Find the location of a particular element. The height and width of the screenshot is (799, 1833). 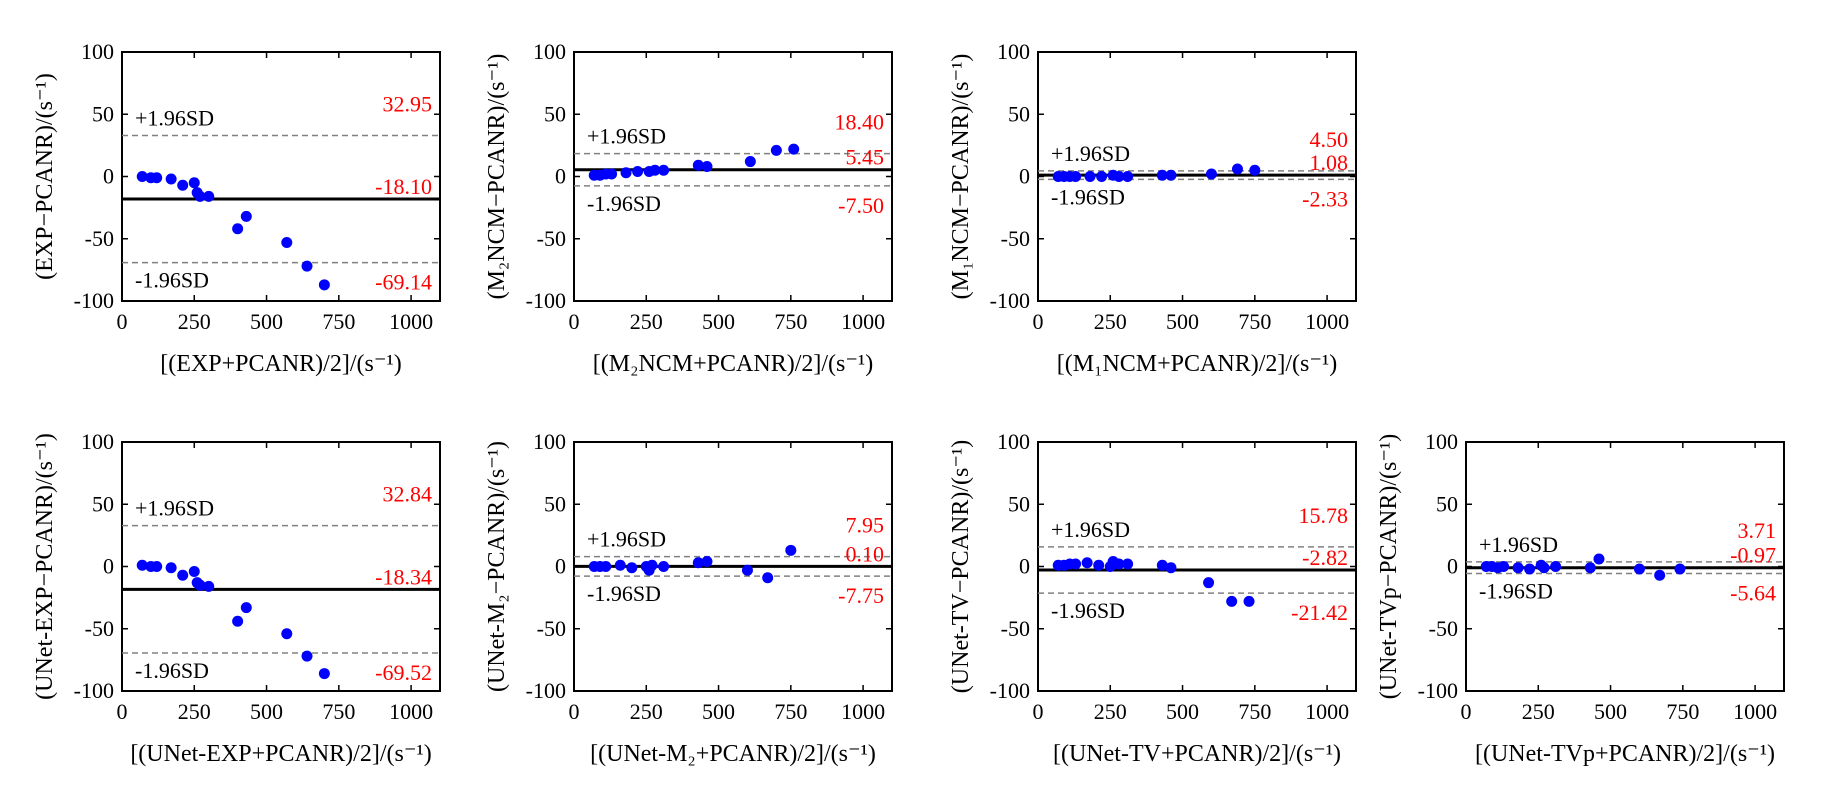

x-axis-label: [(EXP+PCANR)/2]/(s⁻¹) is located at coordinates (280, 364).